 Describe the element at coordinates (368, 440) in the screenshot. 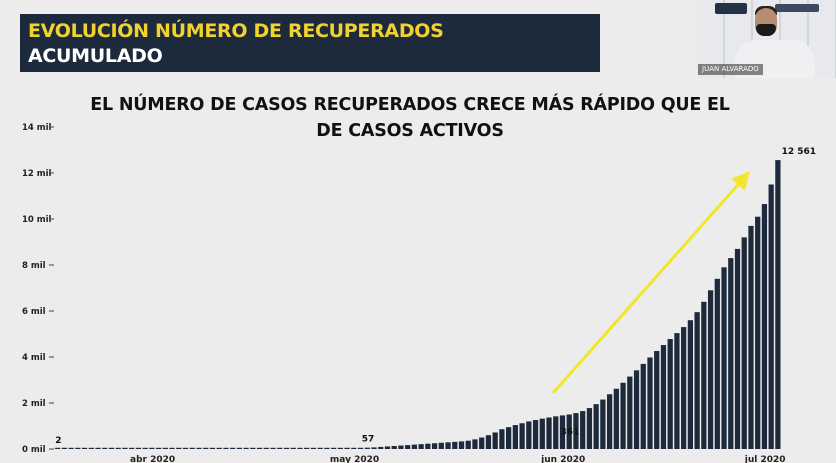

I see `data-label: 57` at that location.